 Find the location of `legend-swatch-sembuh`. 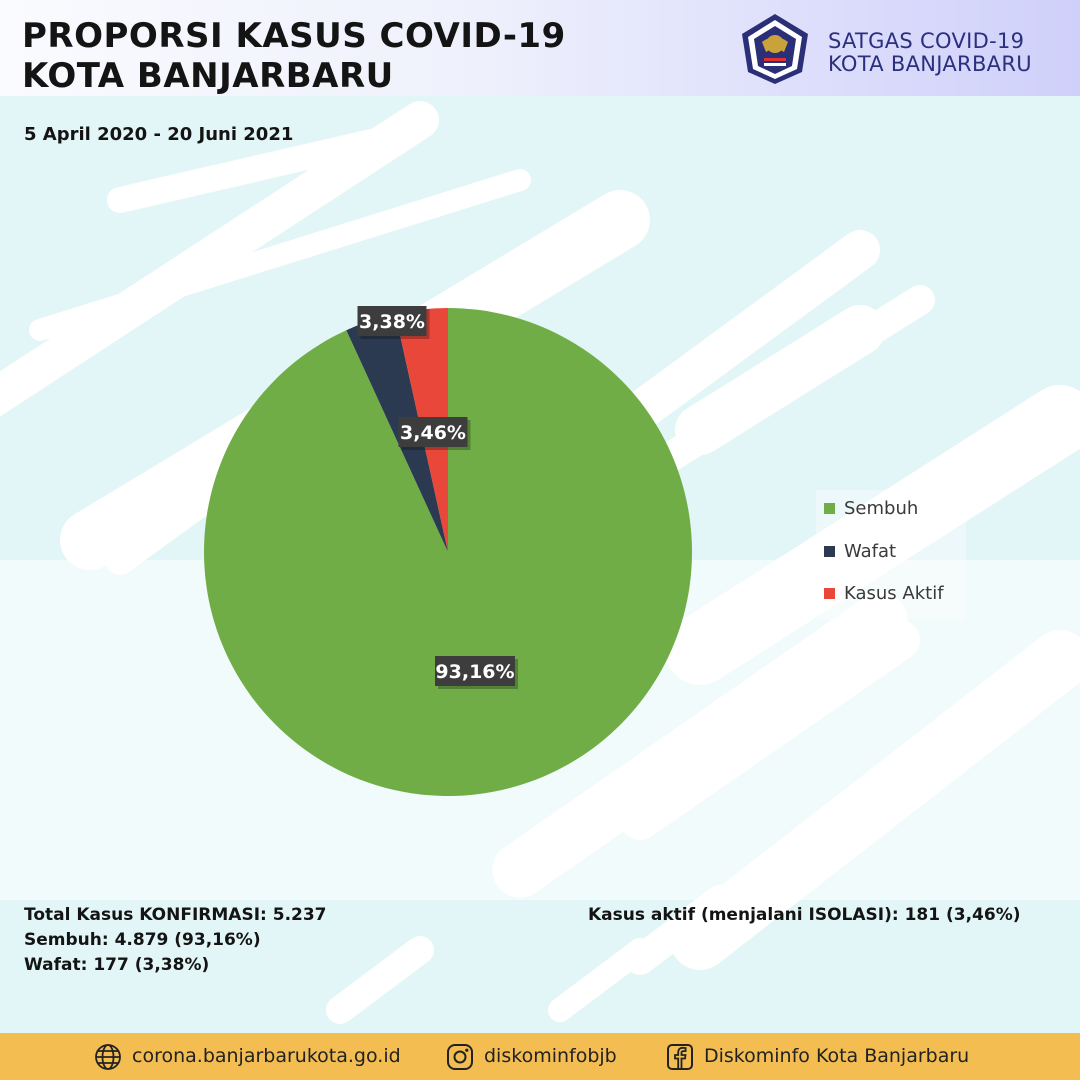

legend-swatch-sembuh is located at coordinates (829, 508).